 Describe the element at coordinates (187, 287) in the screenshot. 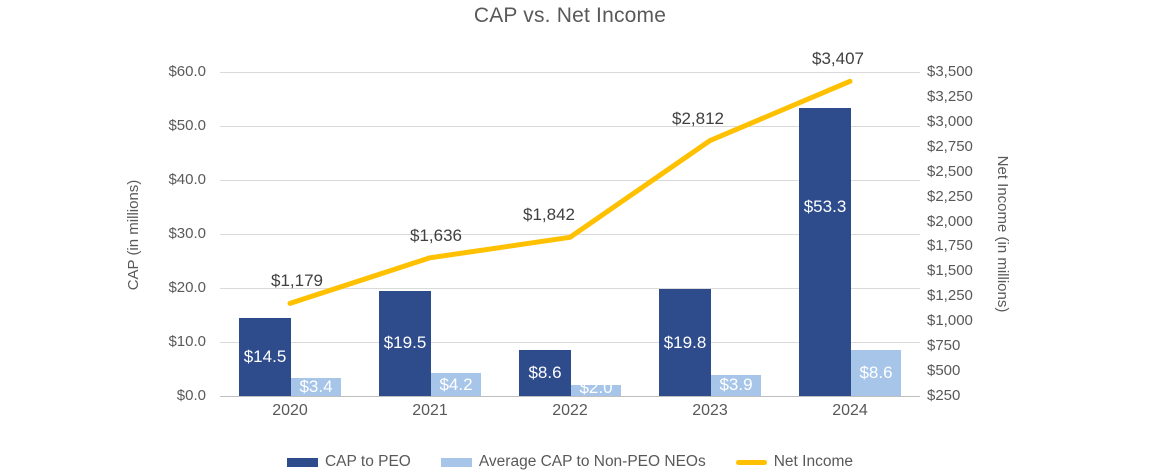

I see `left-axis-tick-label: $20.0` at that location.